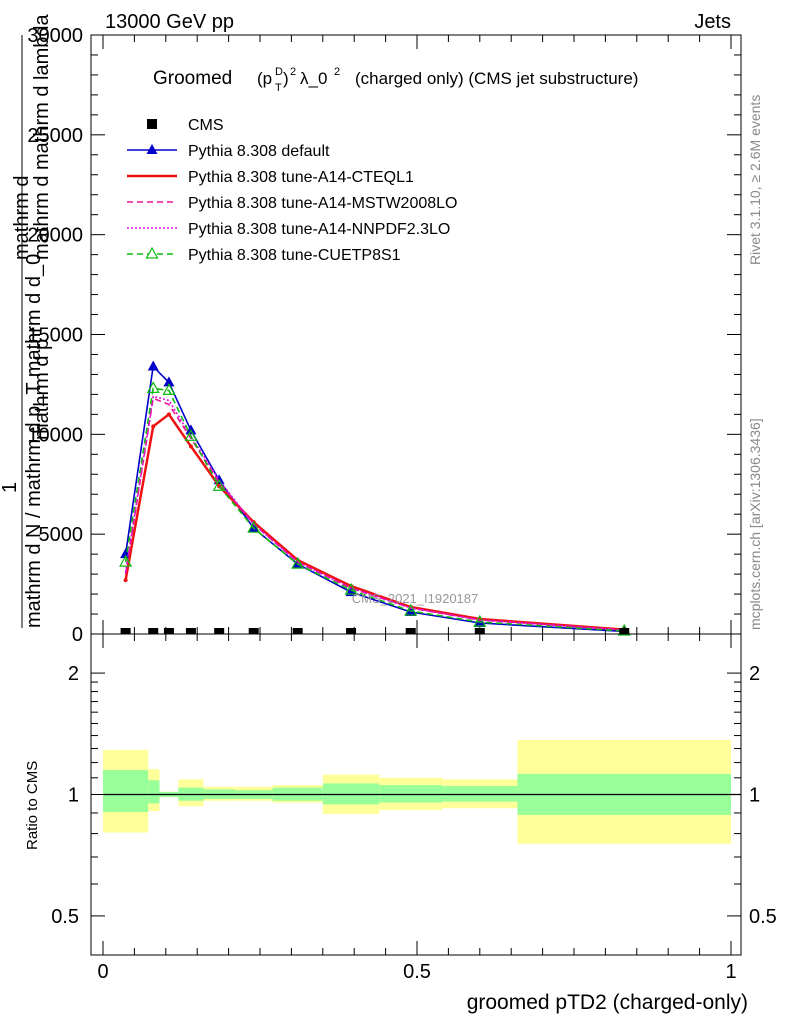  I want to click on legend-label: Pythia 8.308 tune-A14-NNPDF2.3LO, so click(319, 229).